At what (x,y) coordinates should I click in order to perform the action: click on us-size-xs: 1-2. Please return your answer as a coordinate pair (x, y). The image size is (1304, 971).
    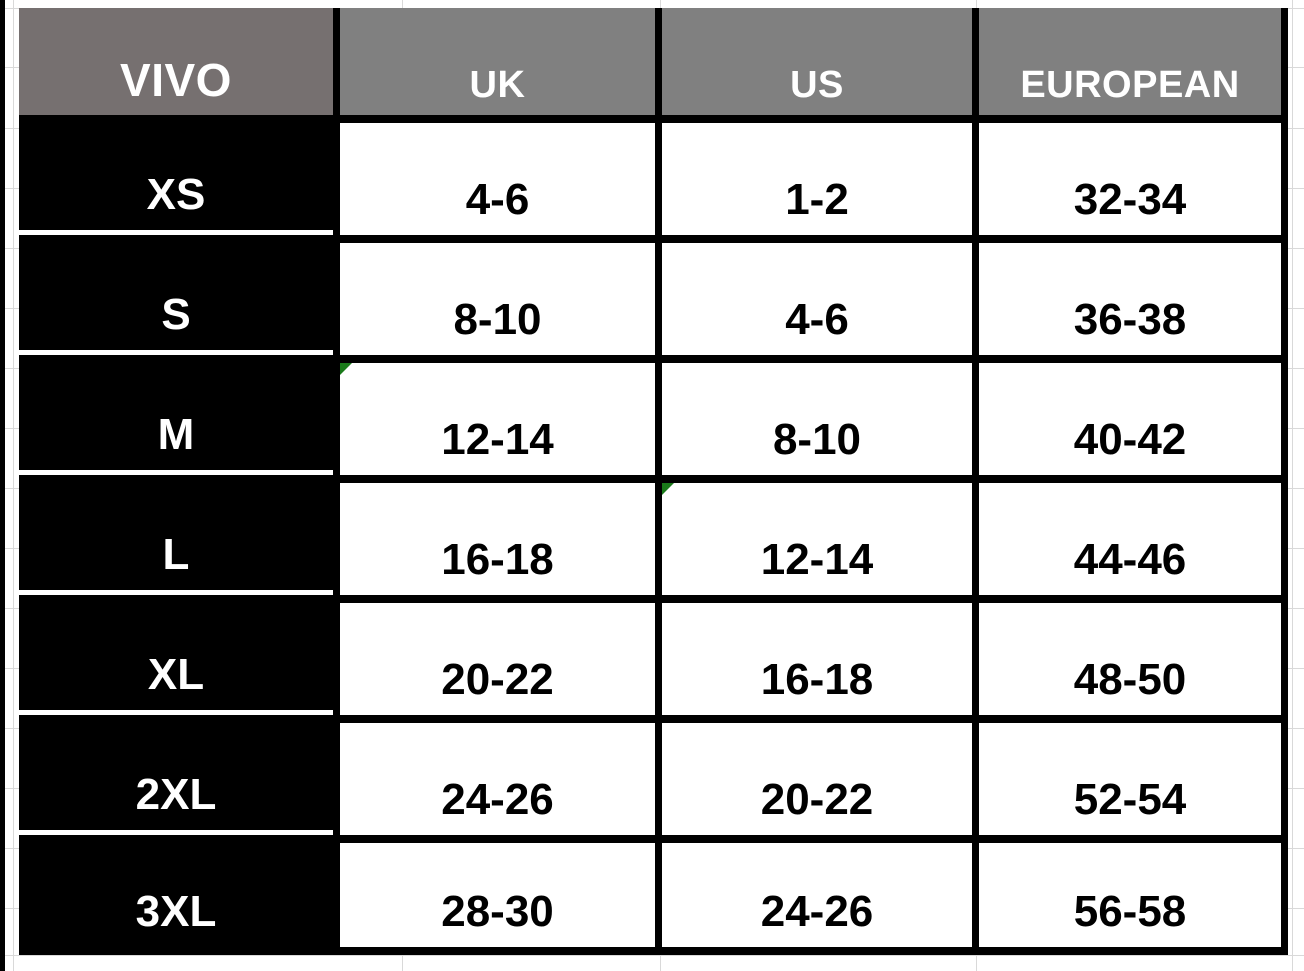
    Looking at the image, I should click on (813, 175).